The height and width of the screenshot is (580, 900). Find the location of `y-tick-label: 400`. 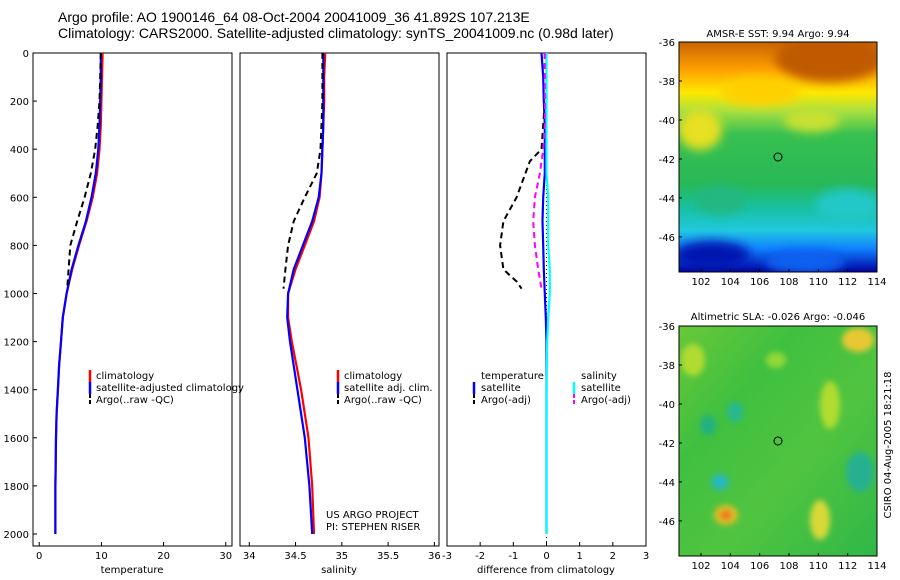

y-tick-label: 400 is located at coordinates (19, 150).